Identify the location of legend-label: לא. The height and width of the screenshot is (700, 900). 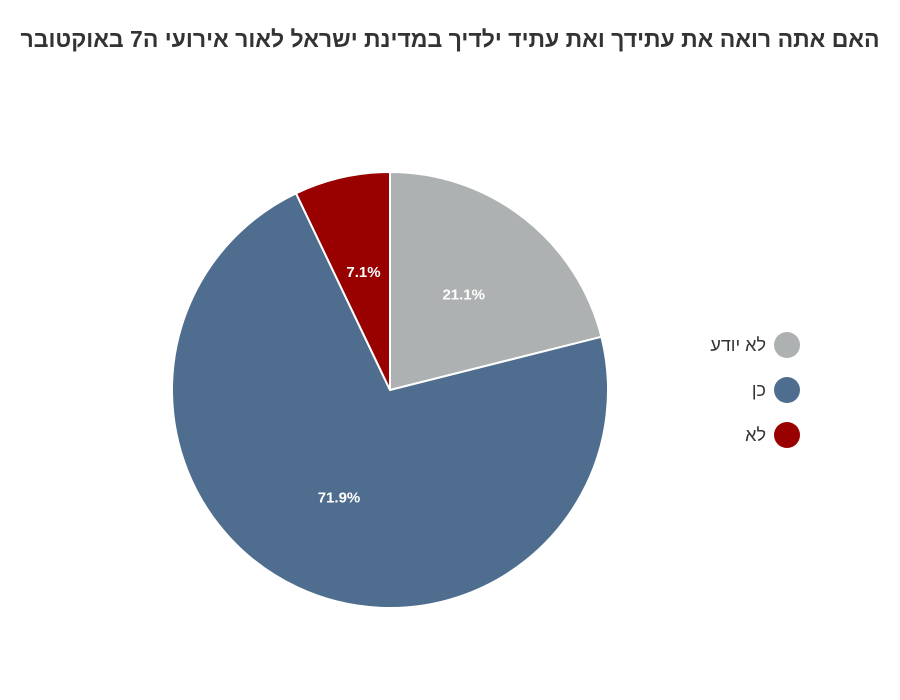
(755, 434).